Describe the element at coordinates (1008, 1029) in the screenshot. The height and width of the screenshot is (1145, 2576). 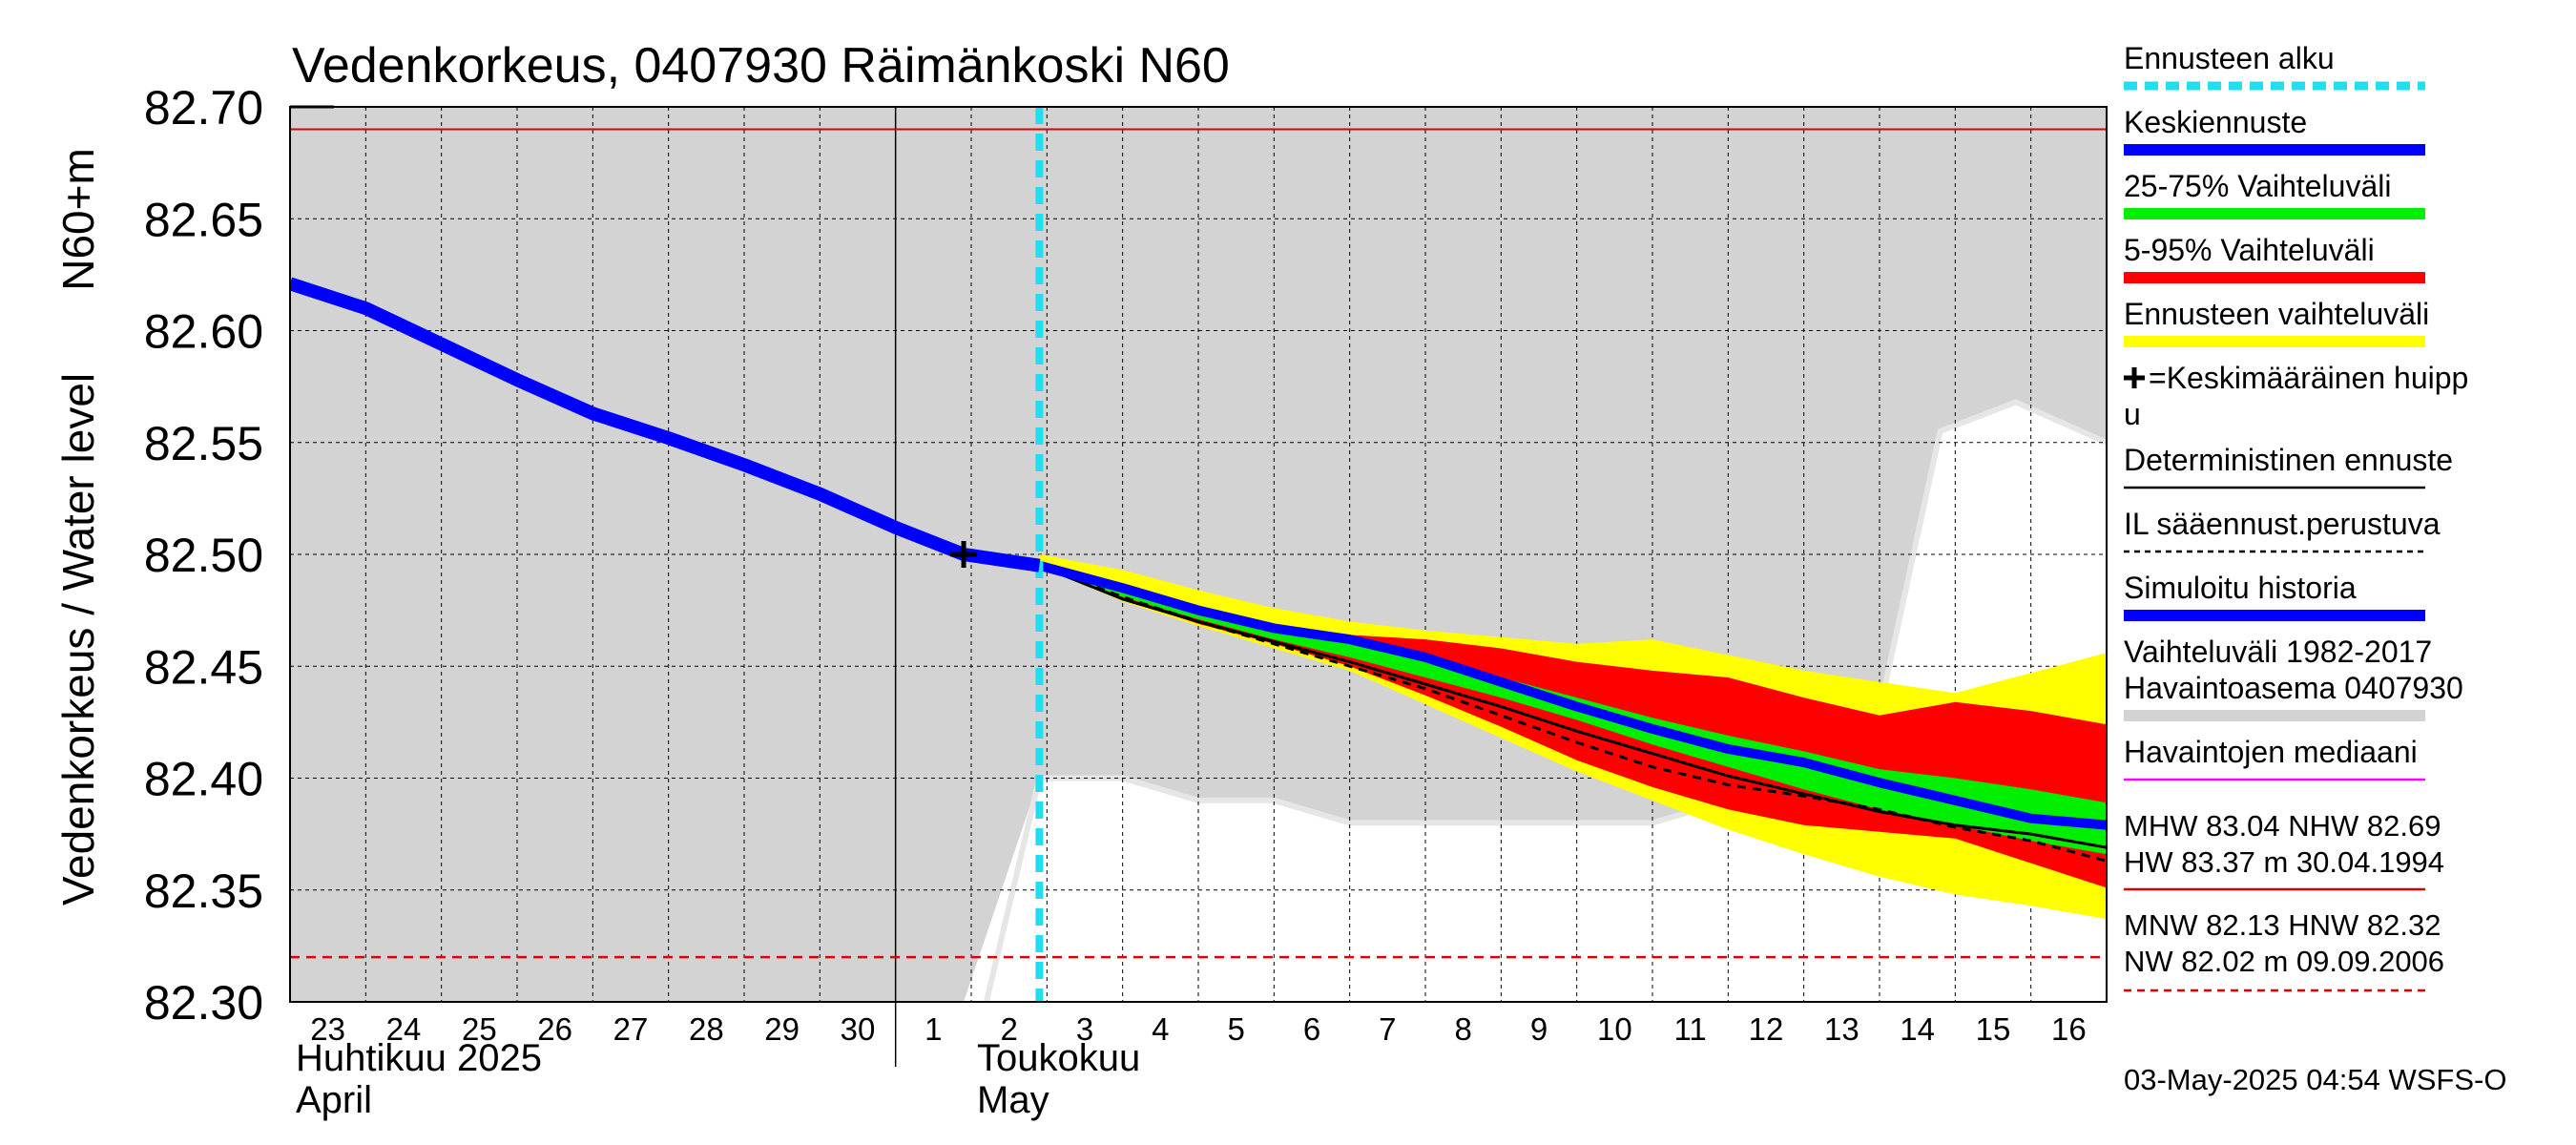
I see `x-tick-label: 2` at that location.